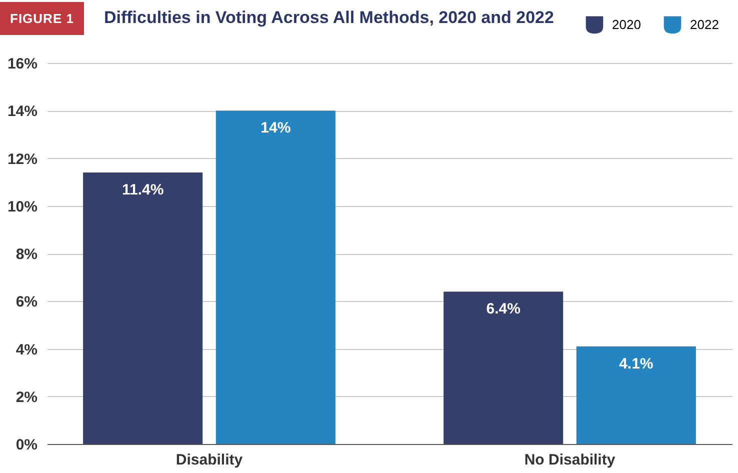 This screenshot has height=473, width=738. Describe the element at coordinates (636, 363) in the screenshot. I see `data-label: 4.1%` at that location.